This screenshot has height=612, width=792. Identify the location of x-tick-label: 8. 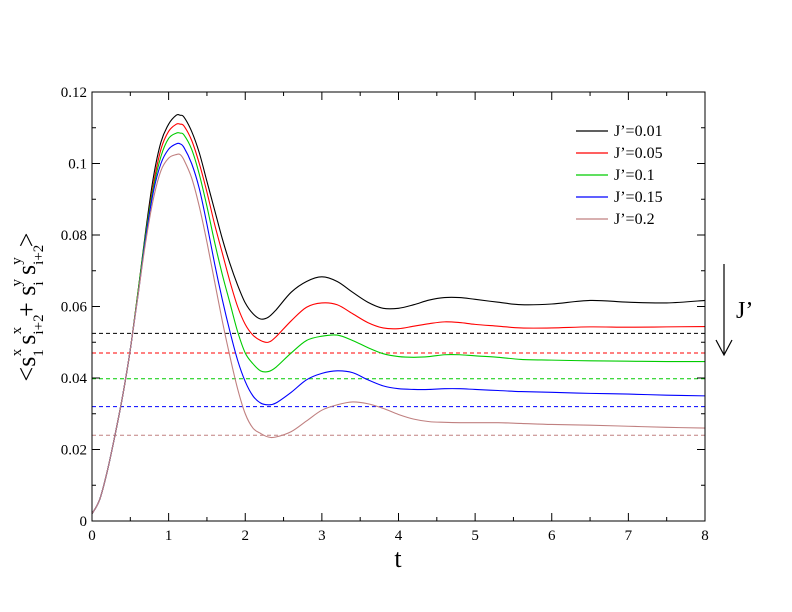
(705, 536).